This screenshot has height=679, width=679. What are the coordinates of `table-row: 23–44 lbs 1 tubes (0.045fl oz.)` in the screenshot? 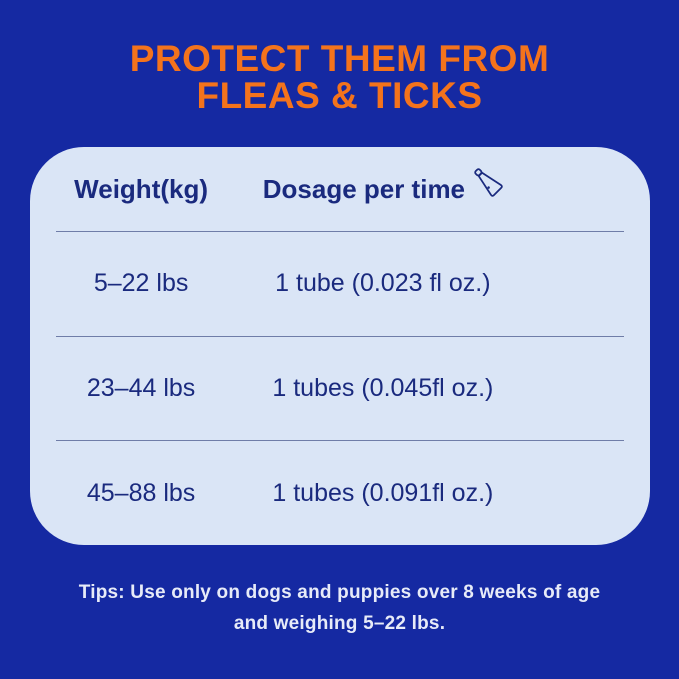 It's located at (340, 389).